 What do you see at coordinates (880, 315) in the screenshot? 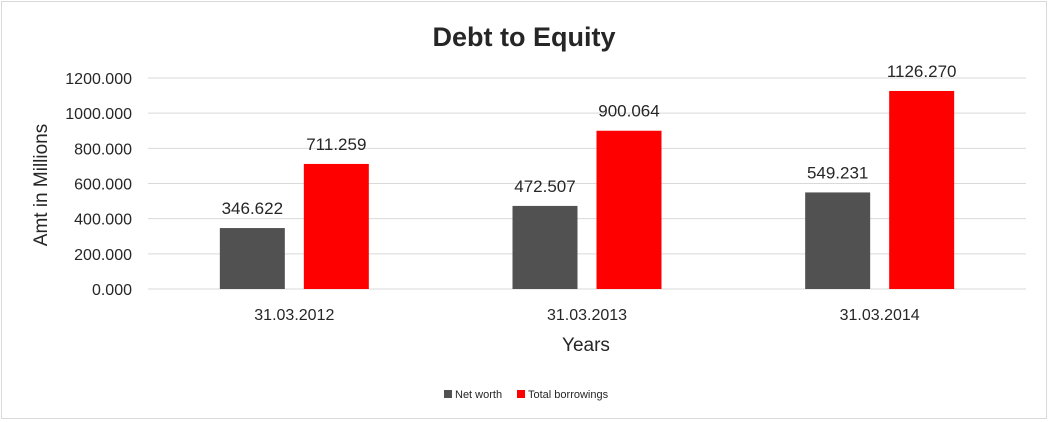
I see `x-tick-label: 31.03.2014` at bounding box center [880, 315].